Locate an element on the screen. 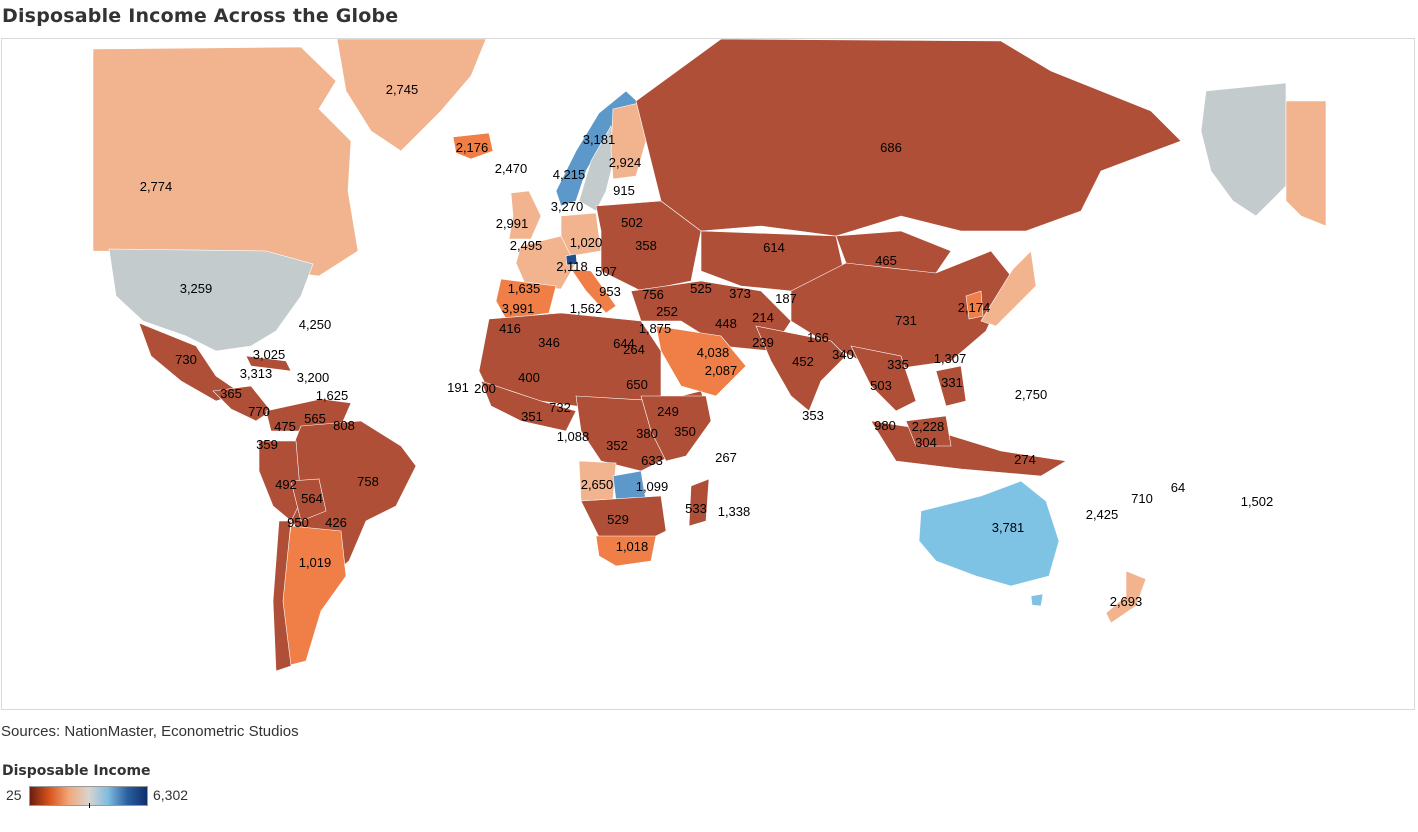  value-label: 400 is located at coordinates (529, 377).